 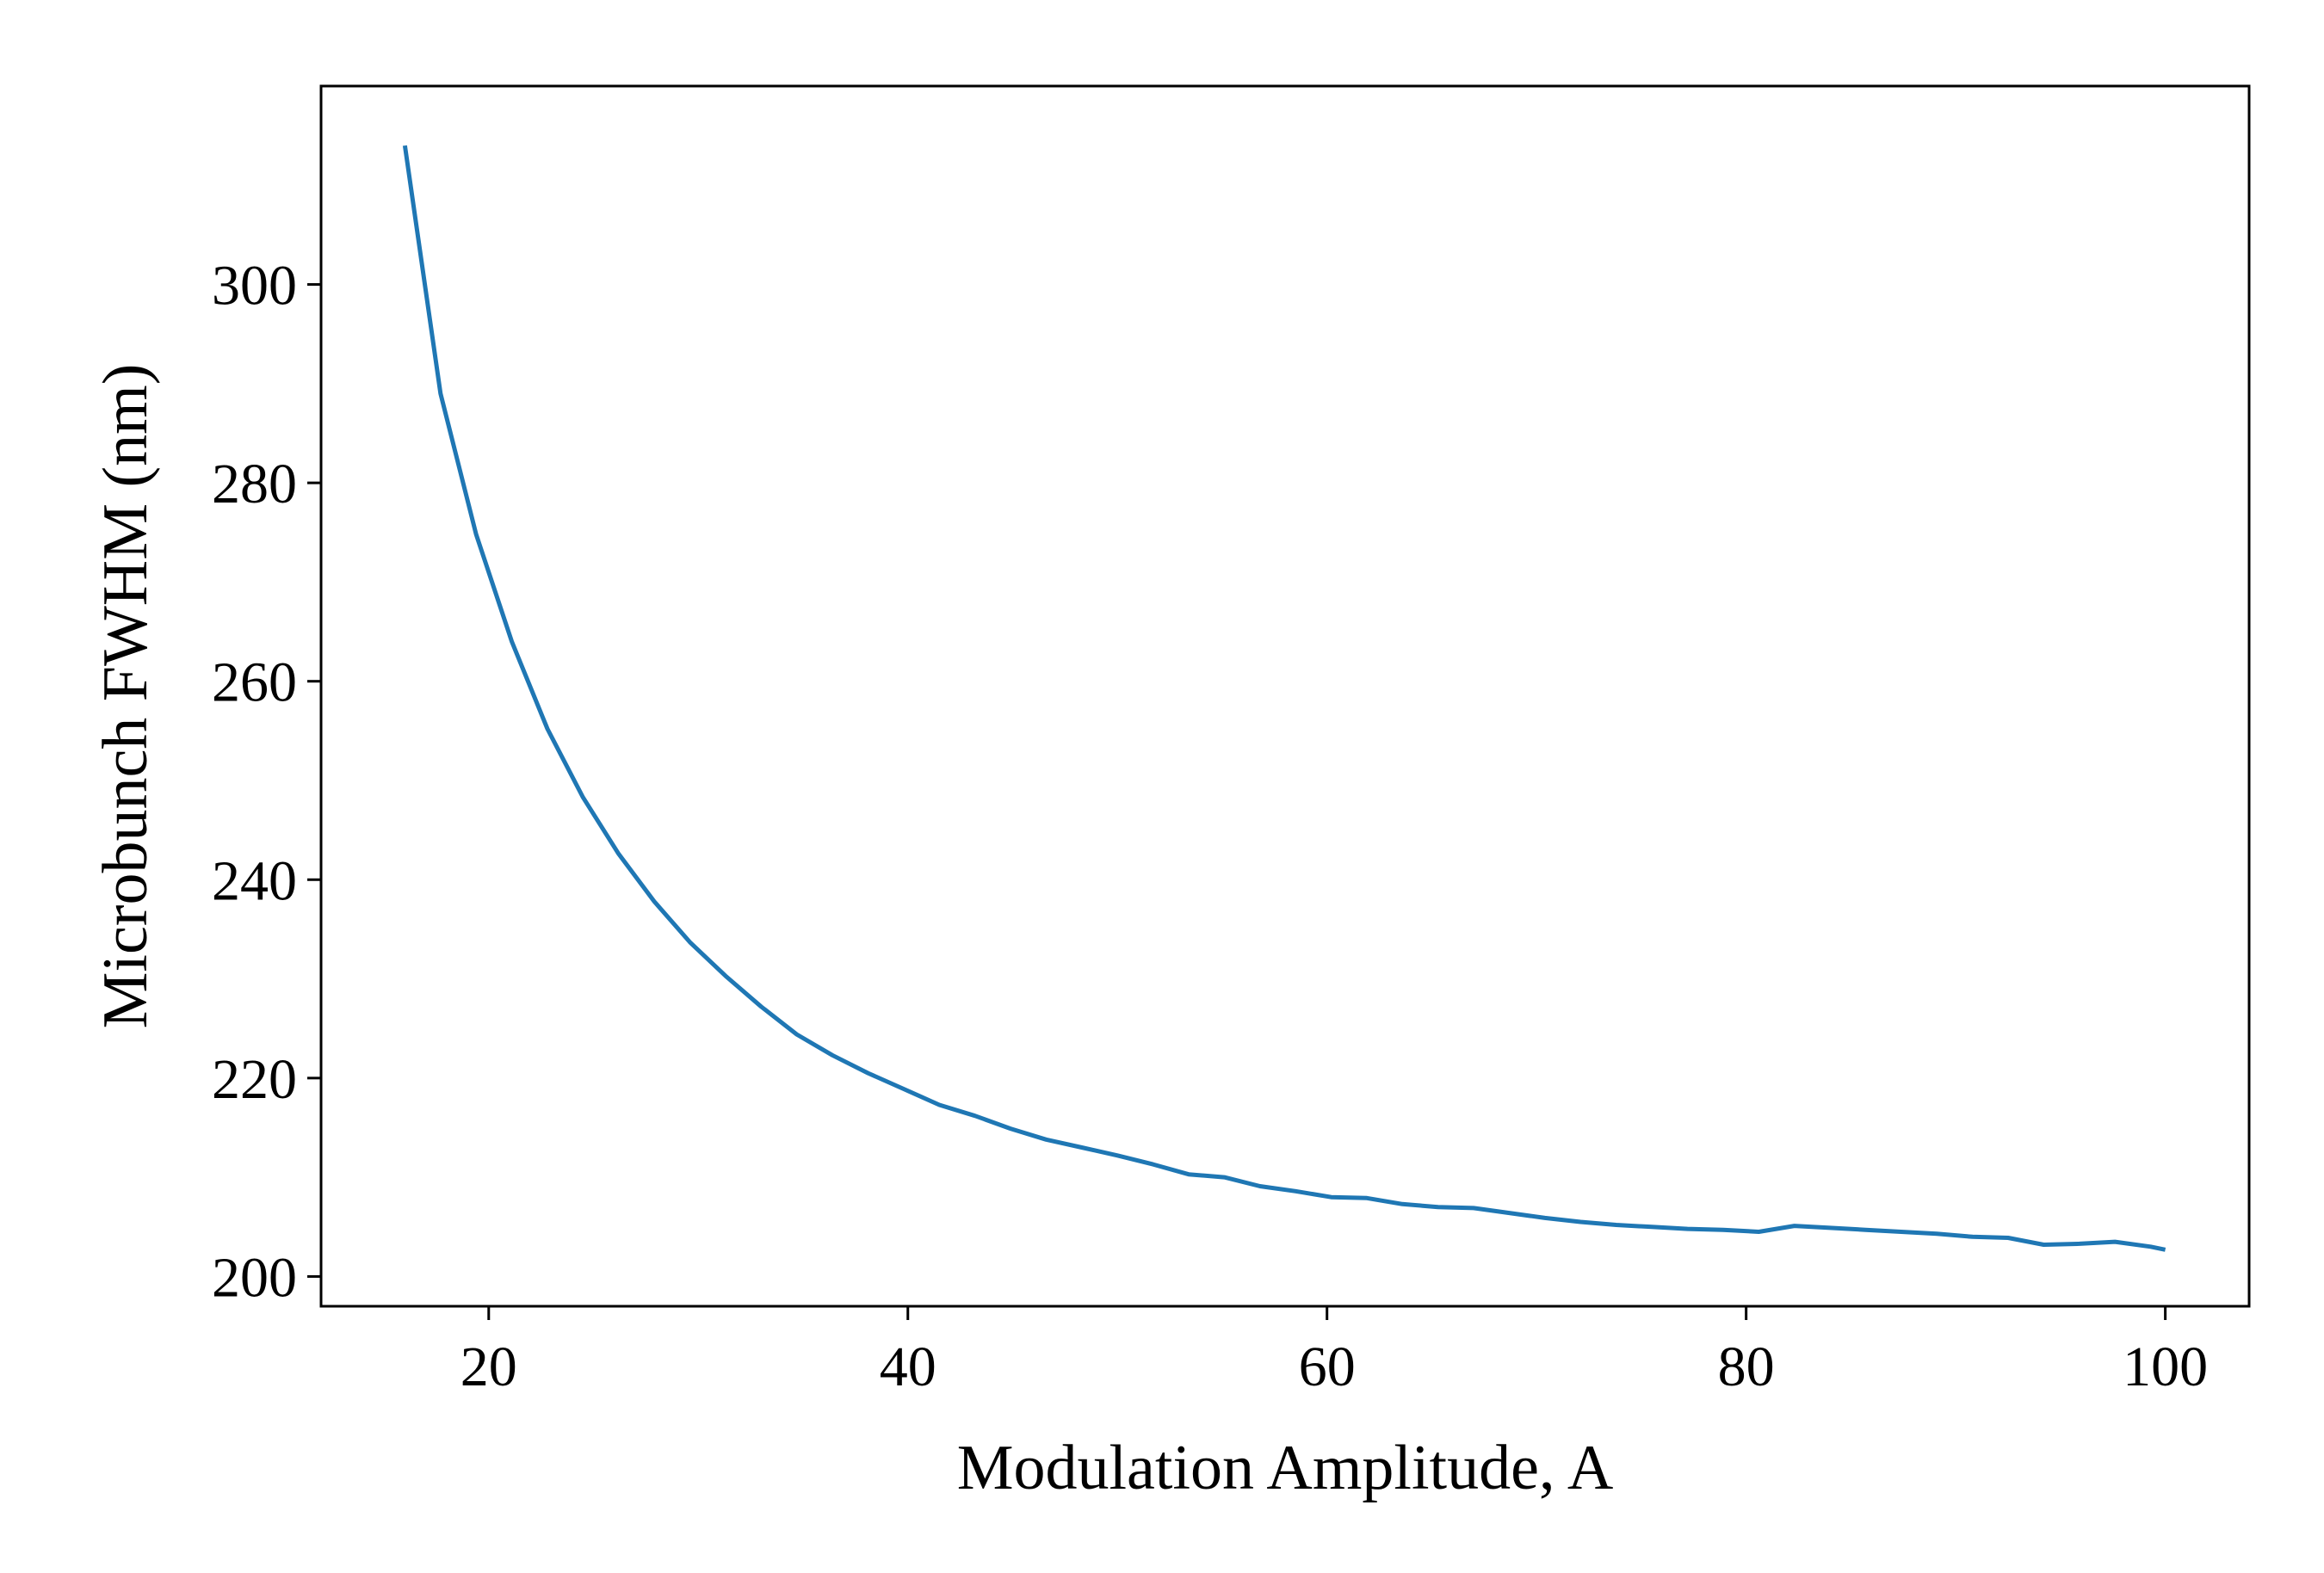 What do you see at coordinates (1746, 1367) in the screenshot?
I see `x-tick-label: 80` at bounding box center [1746, 1367].